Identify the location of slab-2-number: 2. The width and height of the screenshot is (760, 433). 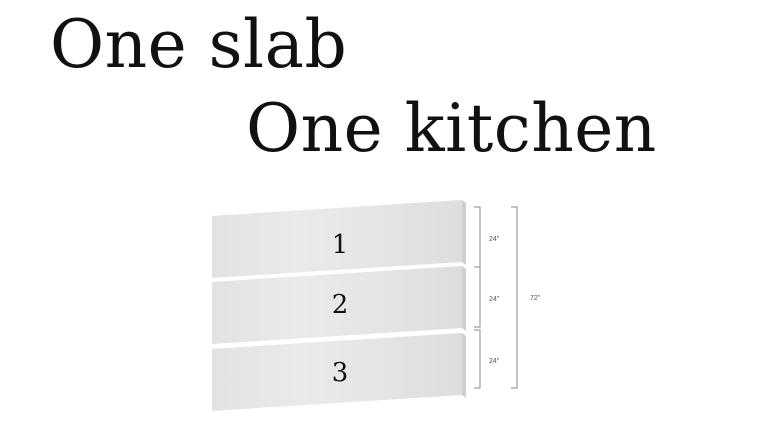
(340, 305).